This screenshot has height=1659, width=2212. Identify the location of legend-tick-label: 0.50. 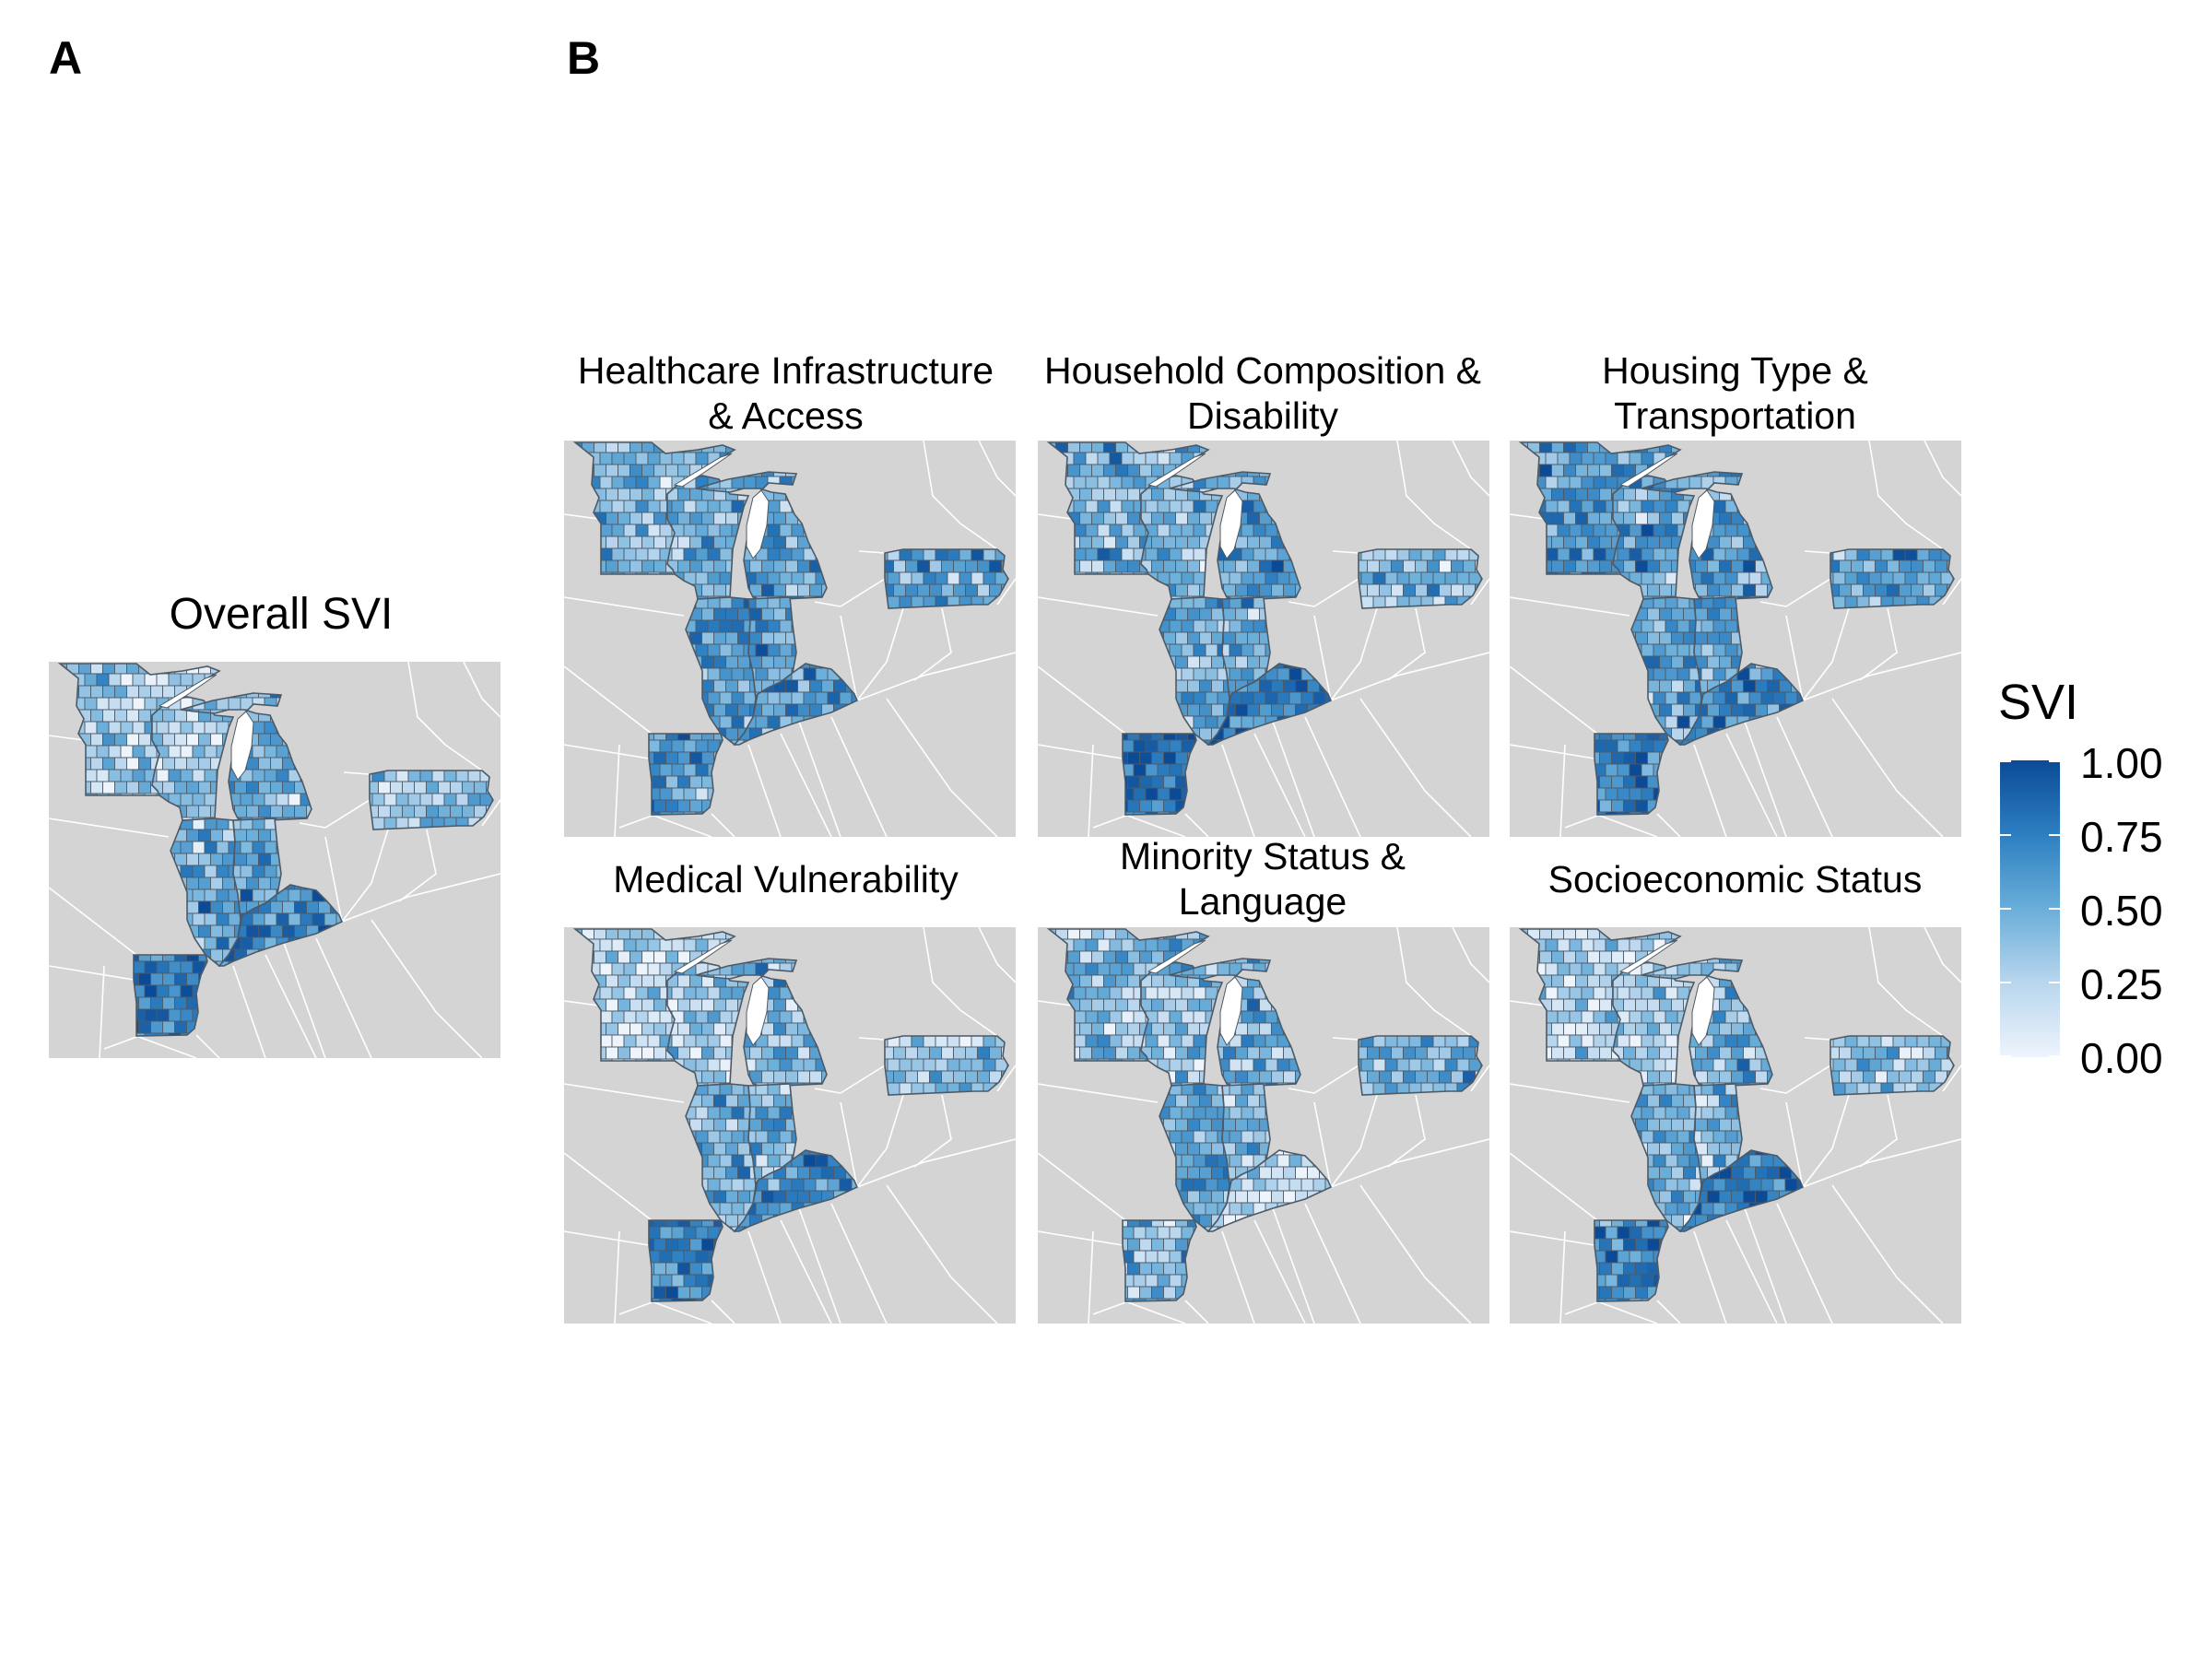
(2121, 910).